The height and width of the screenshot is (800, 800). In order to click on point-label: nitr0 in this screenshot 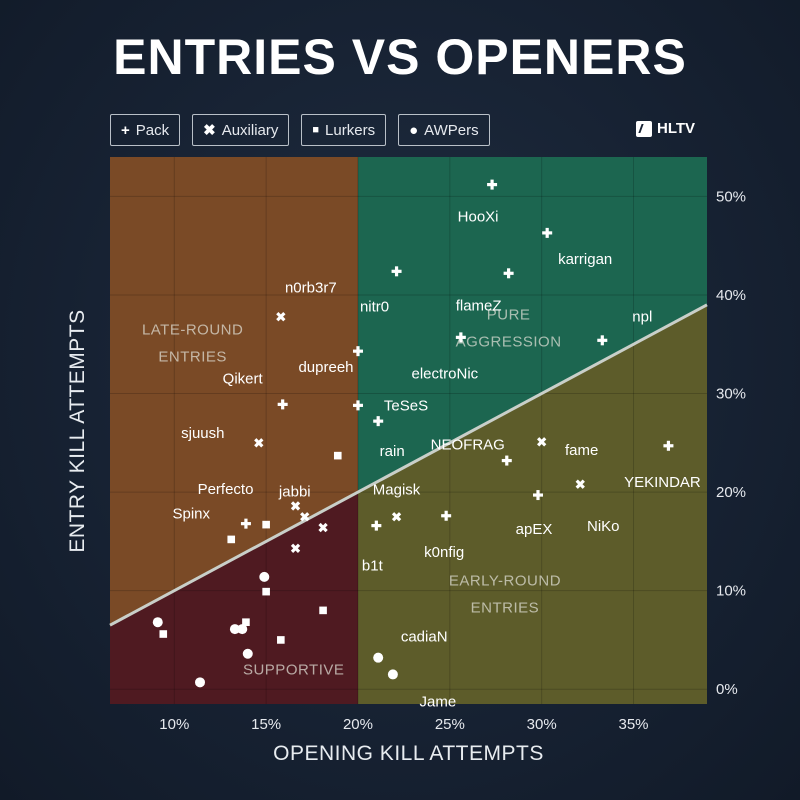, I will do `click(374, 306)`.